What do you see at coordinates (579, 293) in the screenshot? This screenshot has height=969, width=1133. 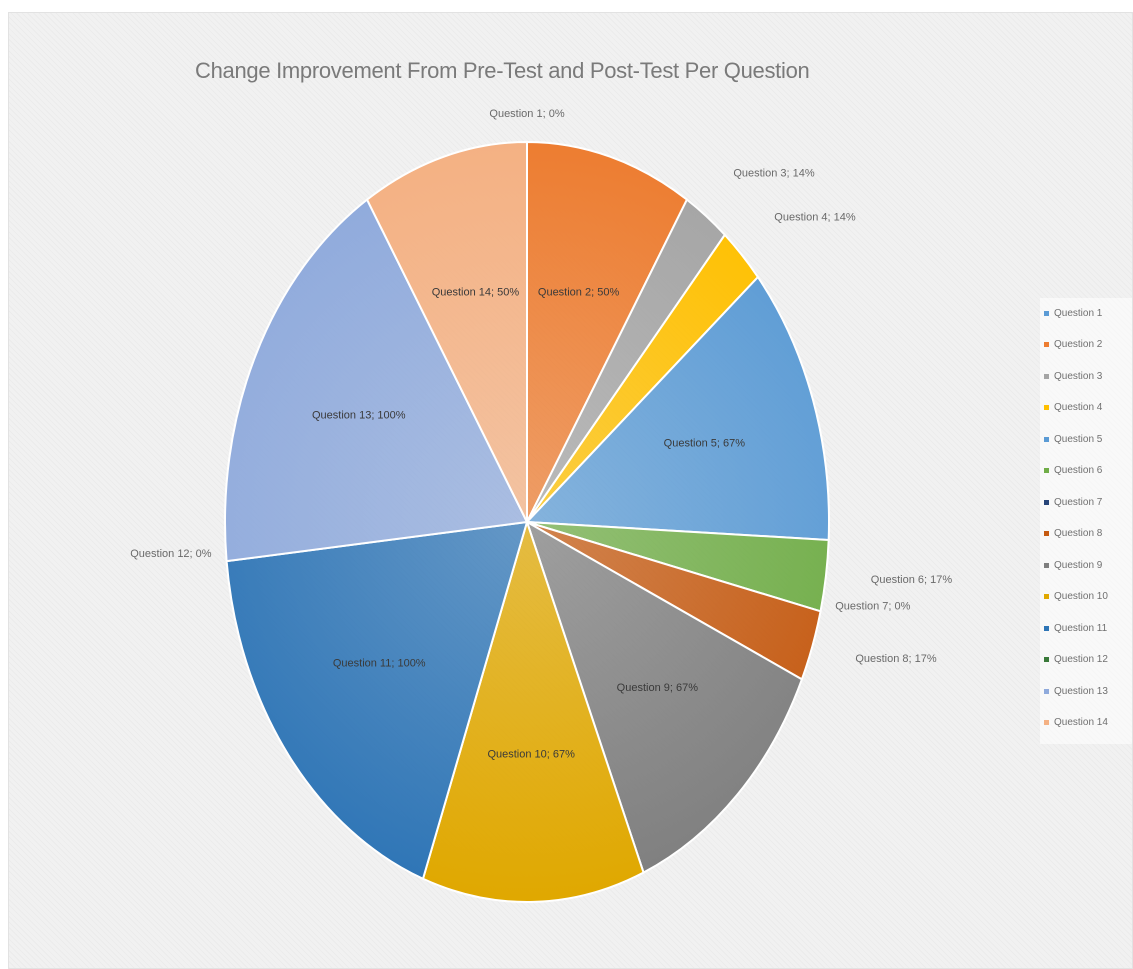 I see `data-label-2: Question 2; 50%` at bounding box center [579, 293].